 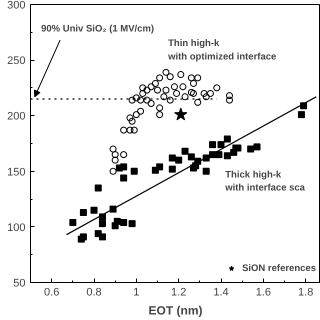 What do you see at coordinates (175, 311) in the screenshot?
I see `x-axis-title: EOT (nm)` at bounding box center [175, 311].